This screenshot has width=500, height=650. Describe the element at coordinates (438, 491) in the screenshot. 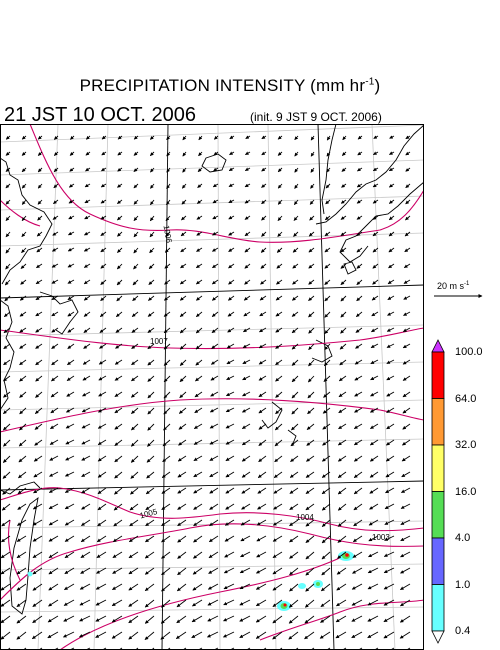

I see `colorbar` at that location.